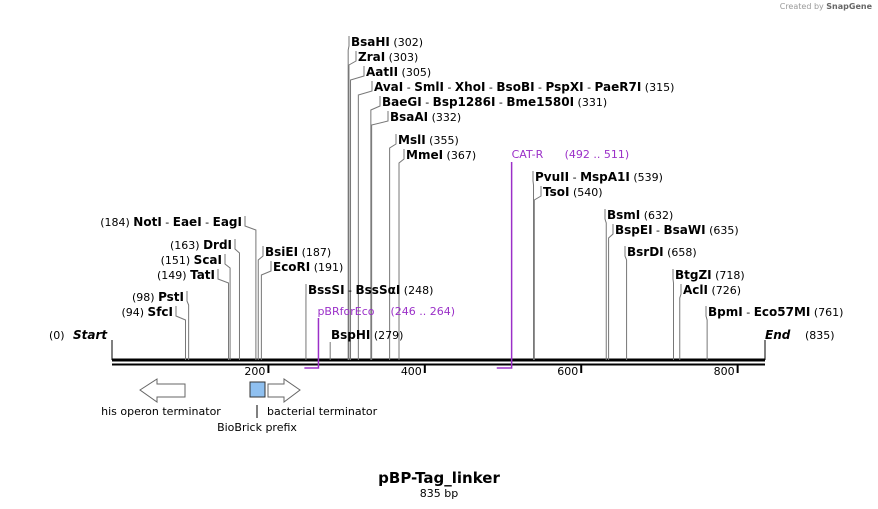 Image resolution: width=878 pixels, height=509 pixels. Describe the element at coordinates (398, 72) in the screenshot. I see `site-label-AatII: AatII (305)` at that location.